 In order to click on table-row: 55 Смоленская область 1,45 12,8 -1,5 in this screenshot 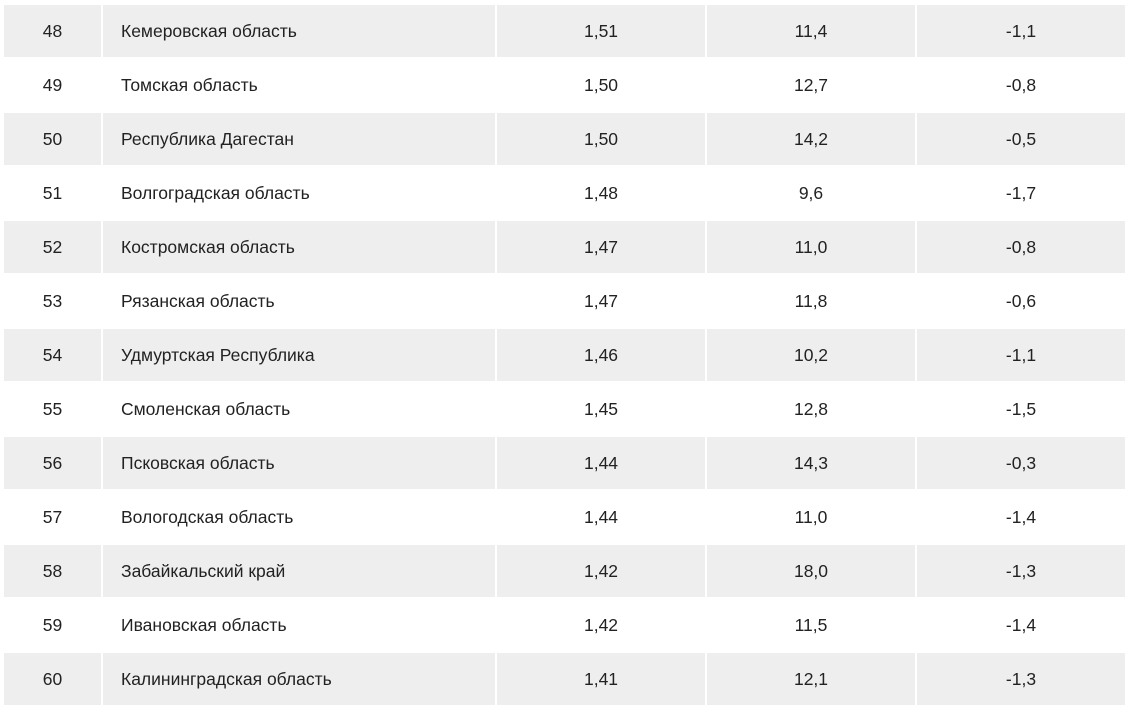, I will do `click(564, 409)`.